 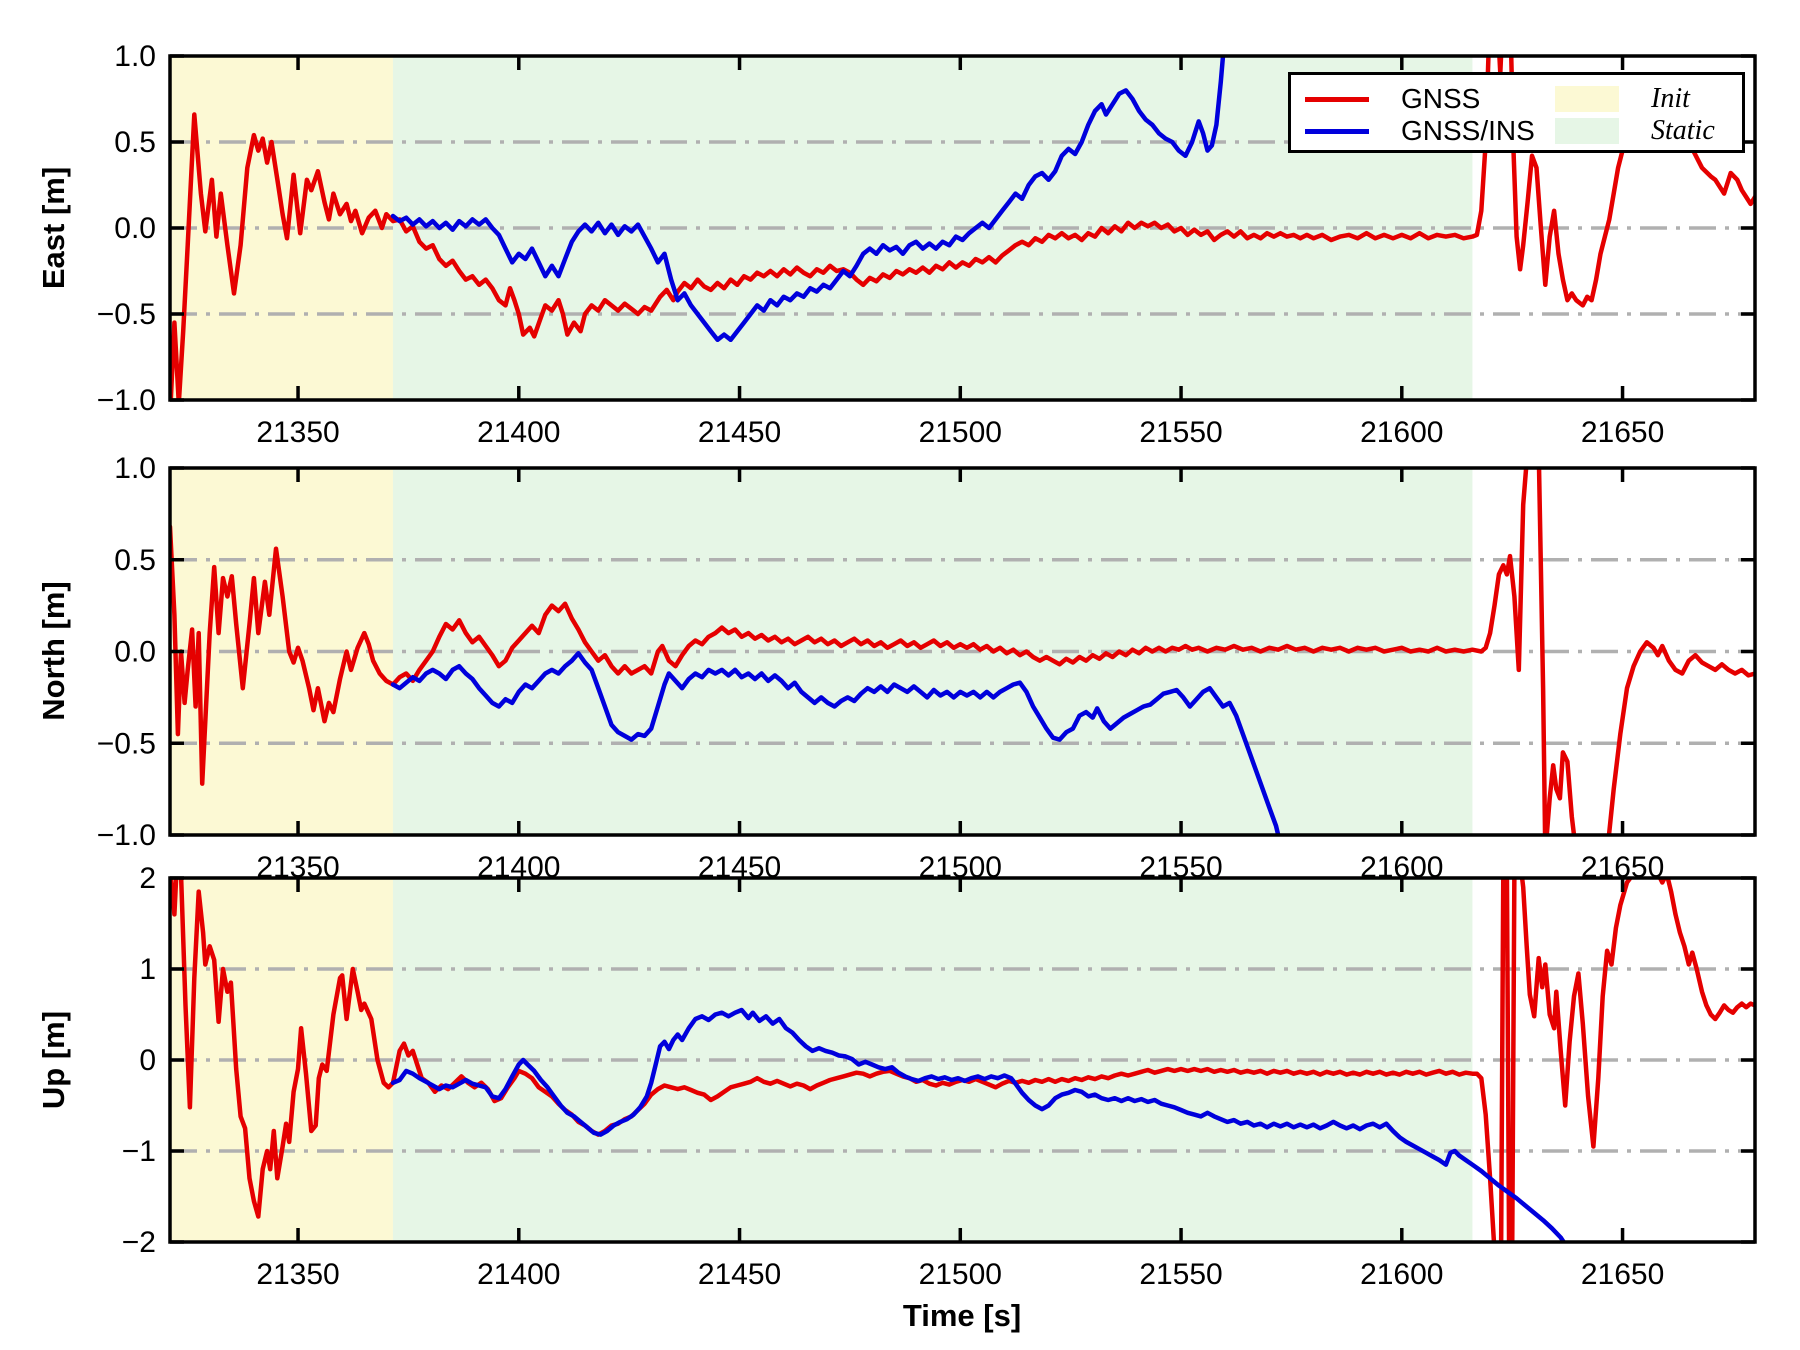 What do you see at coordinates (1337, 99) in the screenshot?
I see `legend-gnss-line-swatch` at bounding box center [1337, 99].